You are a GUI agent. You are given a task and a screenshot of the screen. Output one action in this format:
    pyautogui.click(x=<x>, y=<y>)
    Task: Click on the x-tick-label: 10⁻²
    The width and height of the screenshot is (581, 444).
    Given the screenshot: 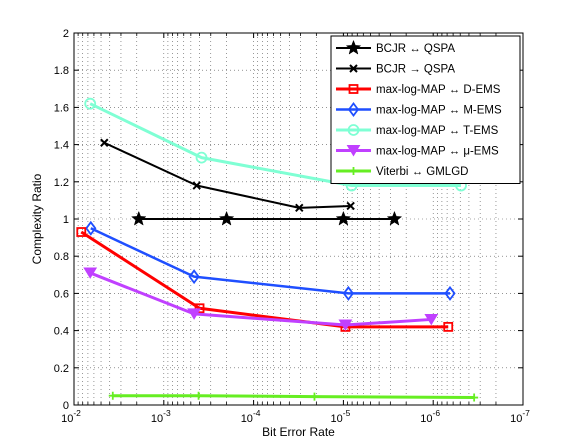 What is the action you would take?
    pyautogui.click(x=71, y=416)
    